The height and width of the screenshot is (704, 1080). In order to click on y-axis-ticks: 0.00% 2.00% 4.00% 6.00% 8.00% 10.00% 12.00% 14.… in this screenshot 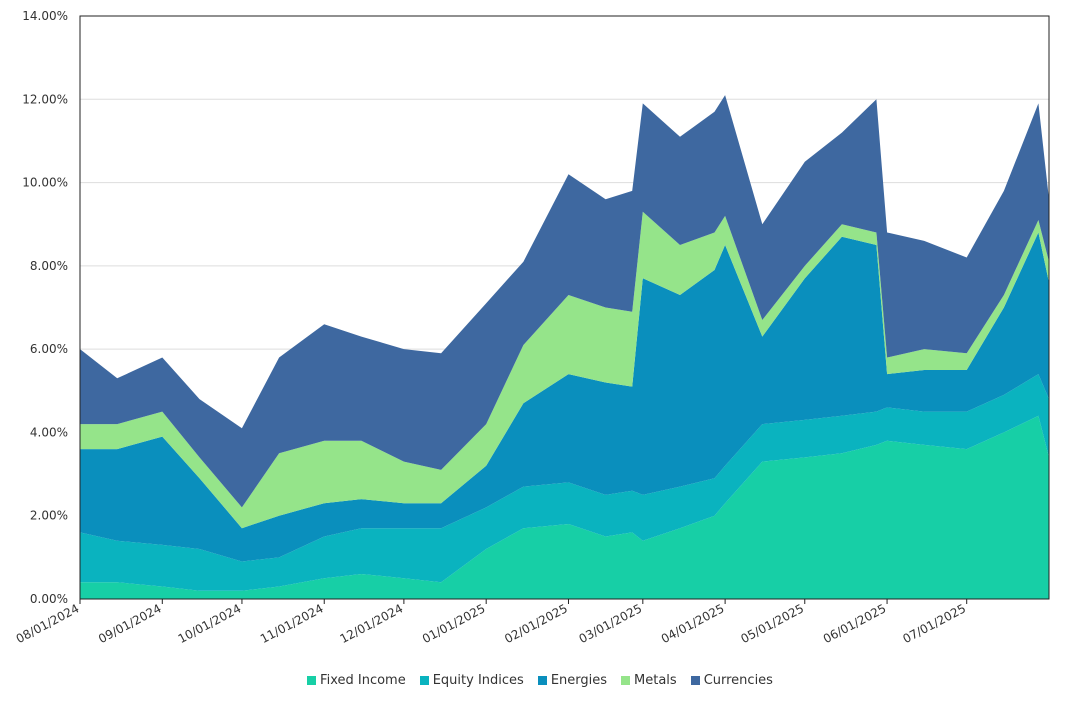, I will do `click(45, 307)`.